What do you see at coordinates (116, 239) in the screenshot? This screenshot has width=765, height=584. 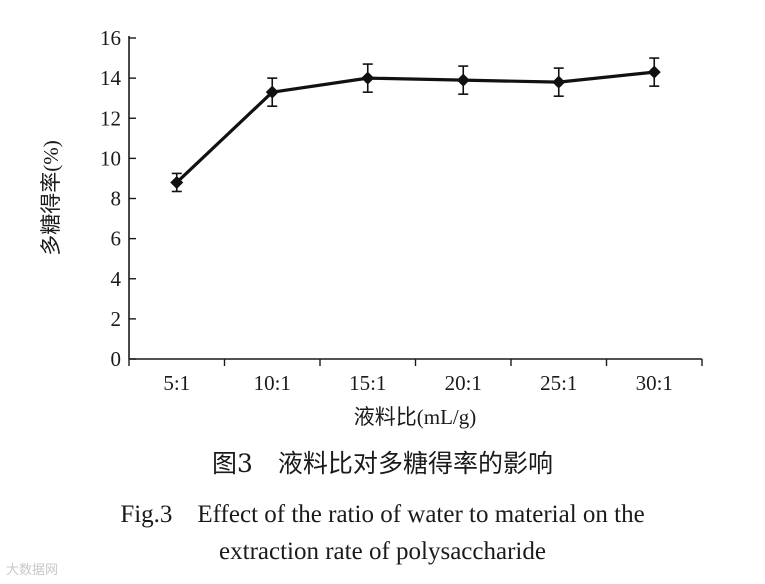 I see `y-tick-label: 6` at bounding box center [116, 239].